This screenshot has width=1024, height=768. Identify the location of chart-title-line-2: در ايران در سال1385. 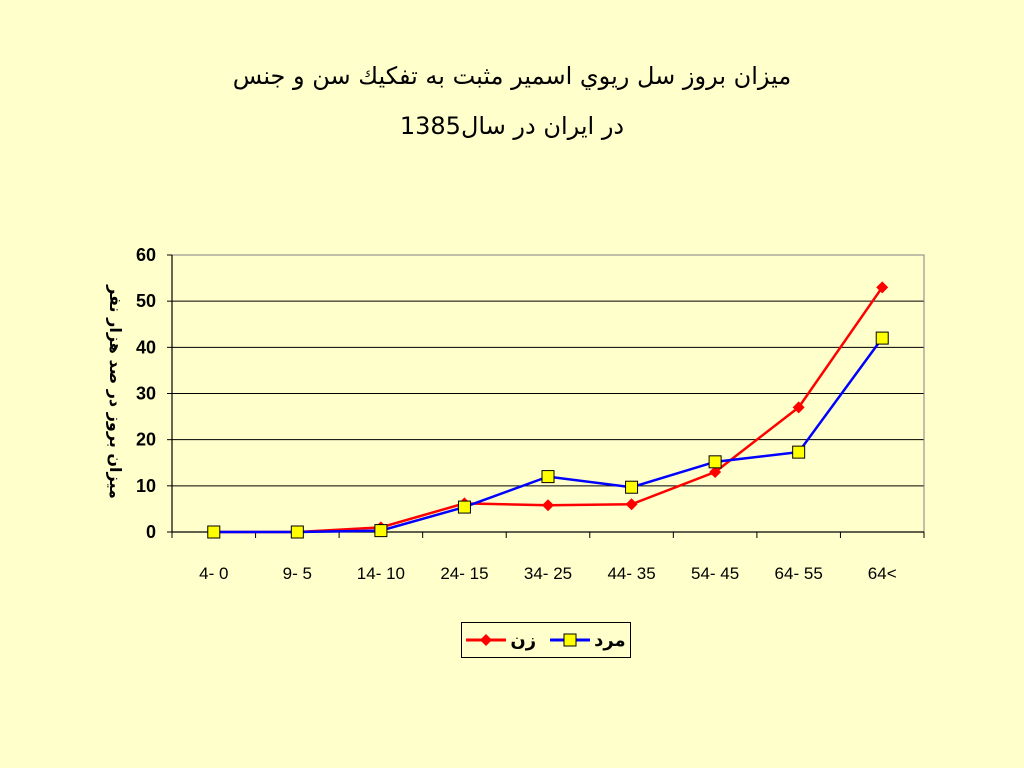
(512, 126).